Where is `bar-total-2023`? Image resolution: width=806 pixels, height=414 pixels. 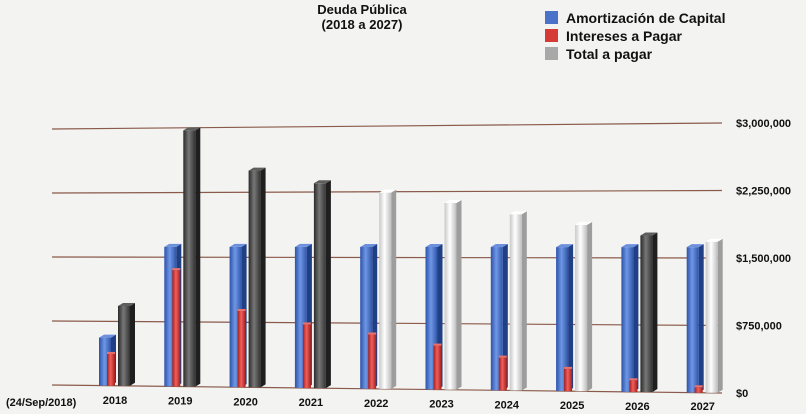 bar-total-2023 is located at coordinates (453, 294).